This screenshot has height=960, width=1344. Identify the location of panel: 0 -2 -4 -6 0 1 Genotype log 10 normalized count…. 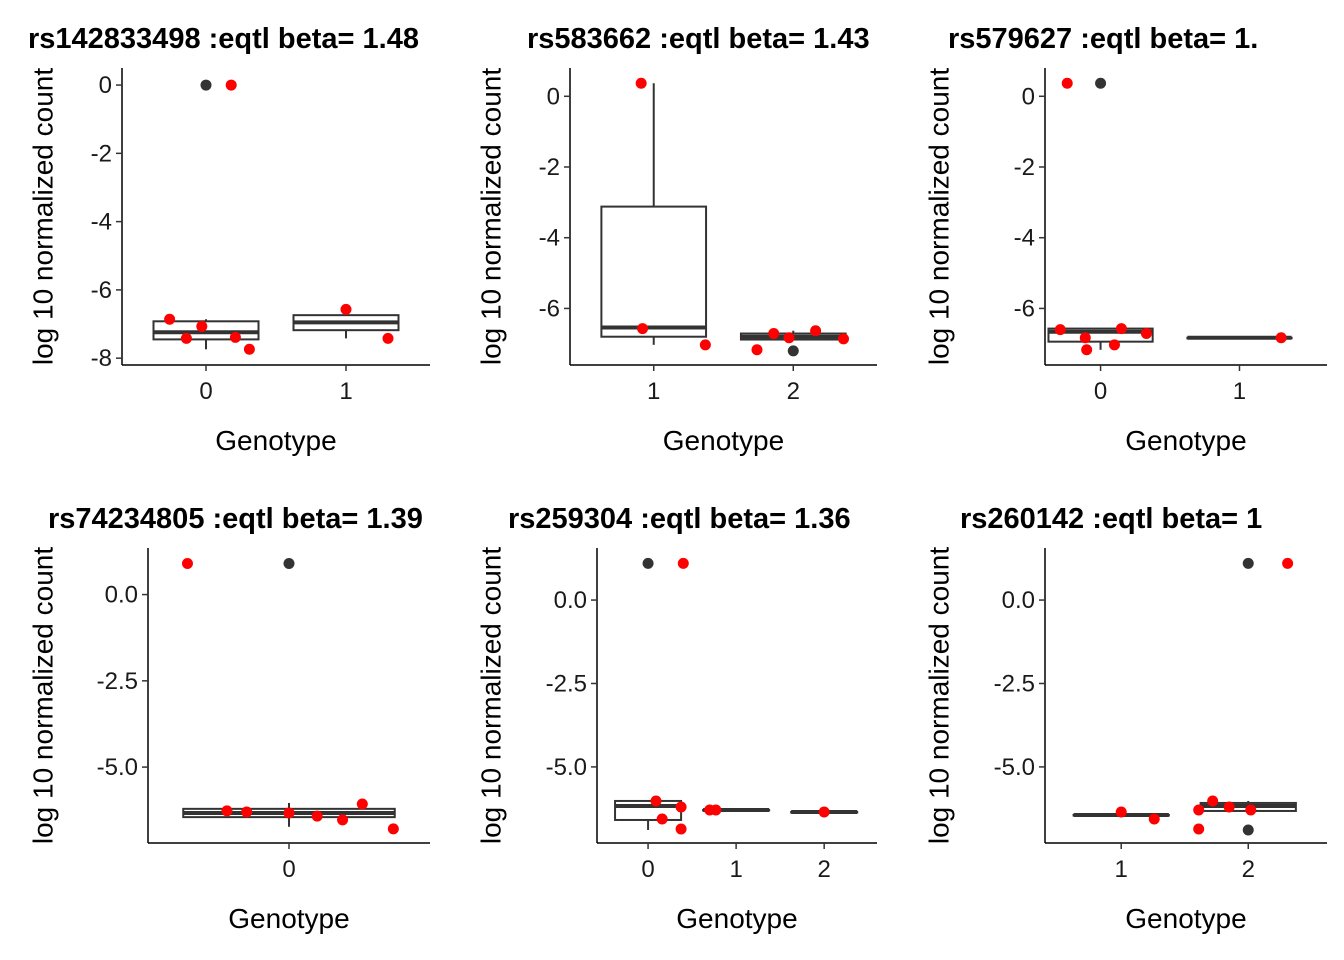
(1125, 239).